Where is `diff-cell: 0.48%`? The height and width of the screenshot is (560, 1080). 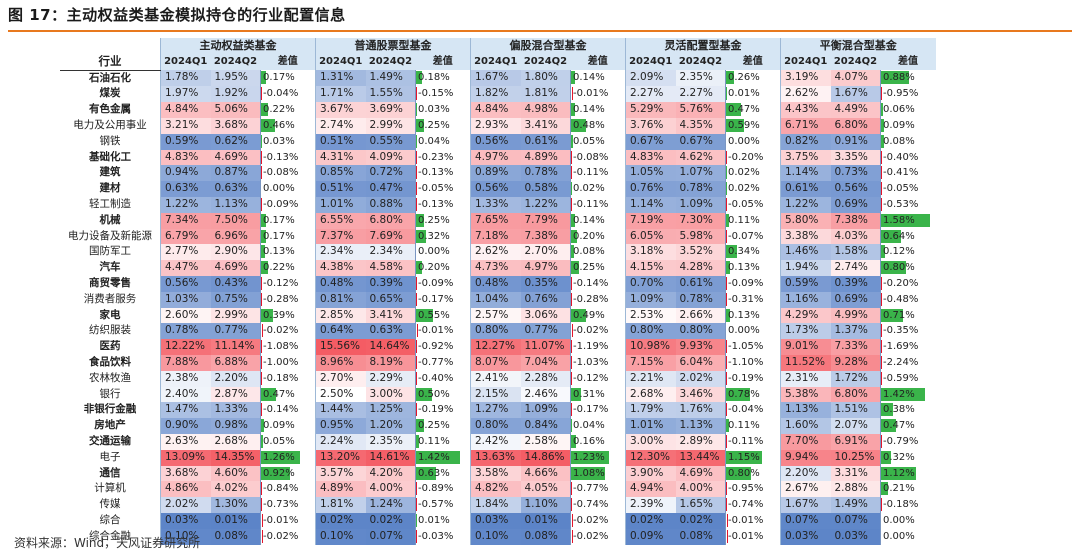 diff-cell: 0.48% is located at coordinates (598, 125).